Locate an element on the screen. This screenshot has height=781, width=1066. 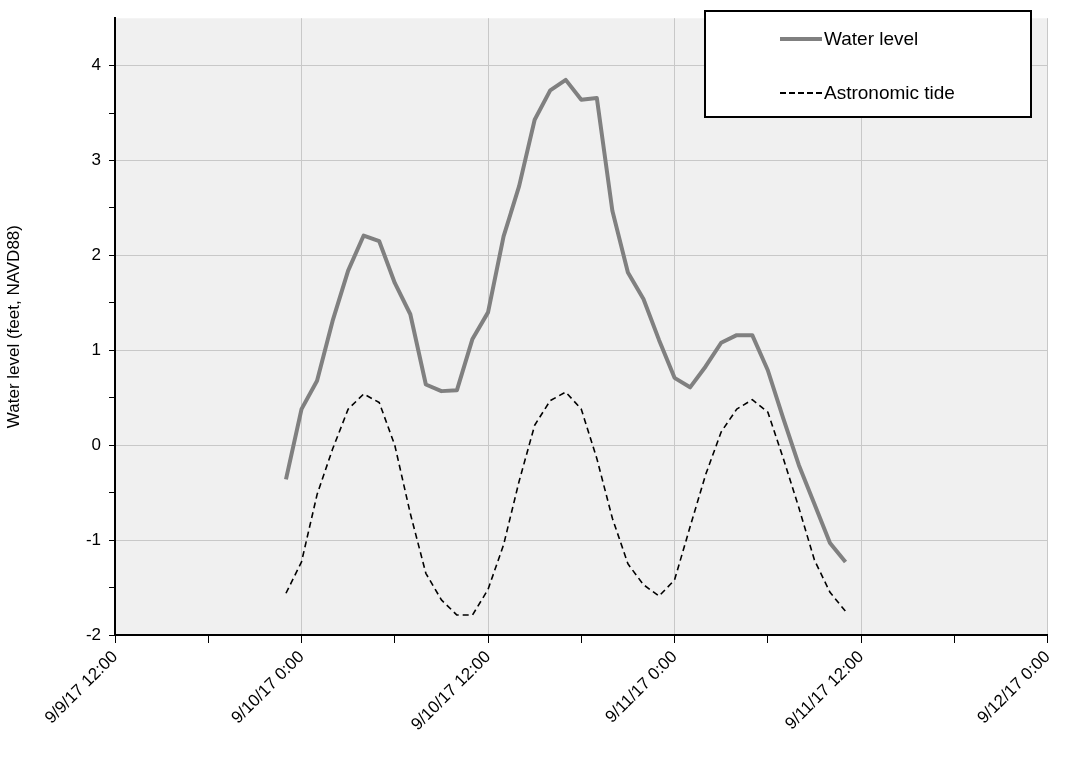
legend-label: Astronomic tide is located at coordinates (889, 93).